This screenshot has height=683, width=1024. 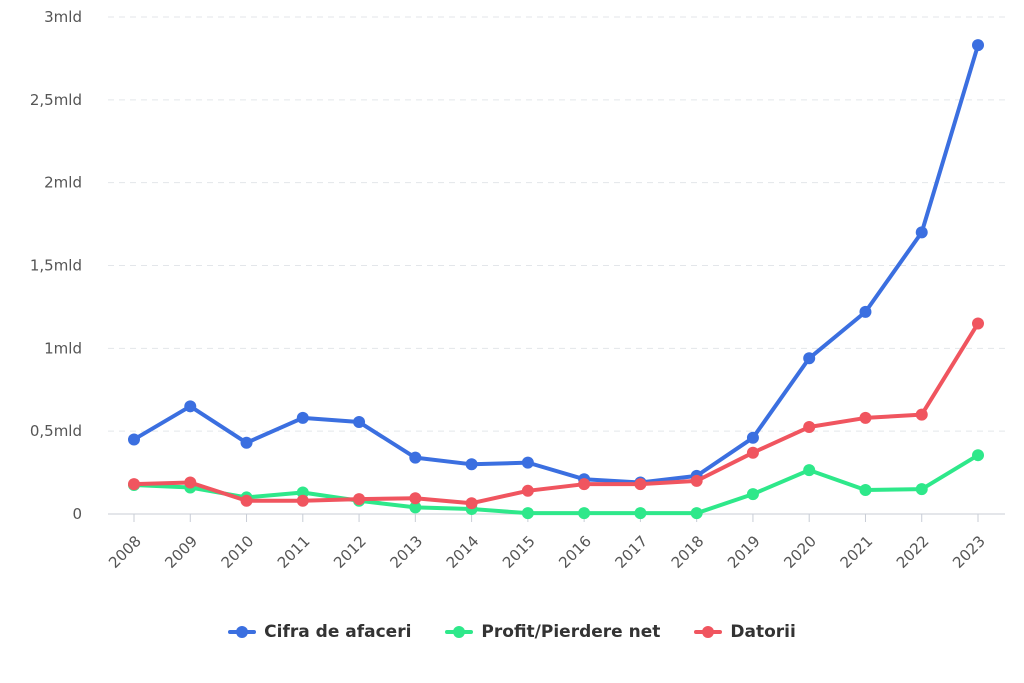 What do you see at coordinates (56, 431) in the screenshot?
I see `y-tick-label: 0,5mld` at bounding box center [56, 431].